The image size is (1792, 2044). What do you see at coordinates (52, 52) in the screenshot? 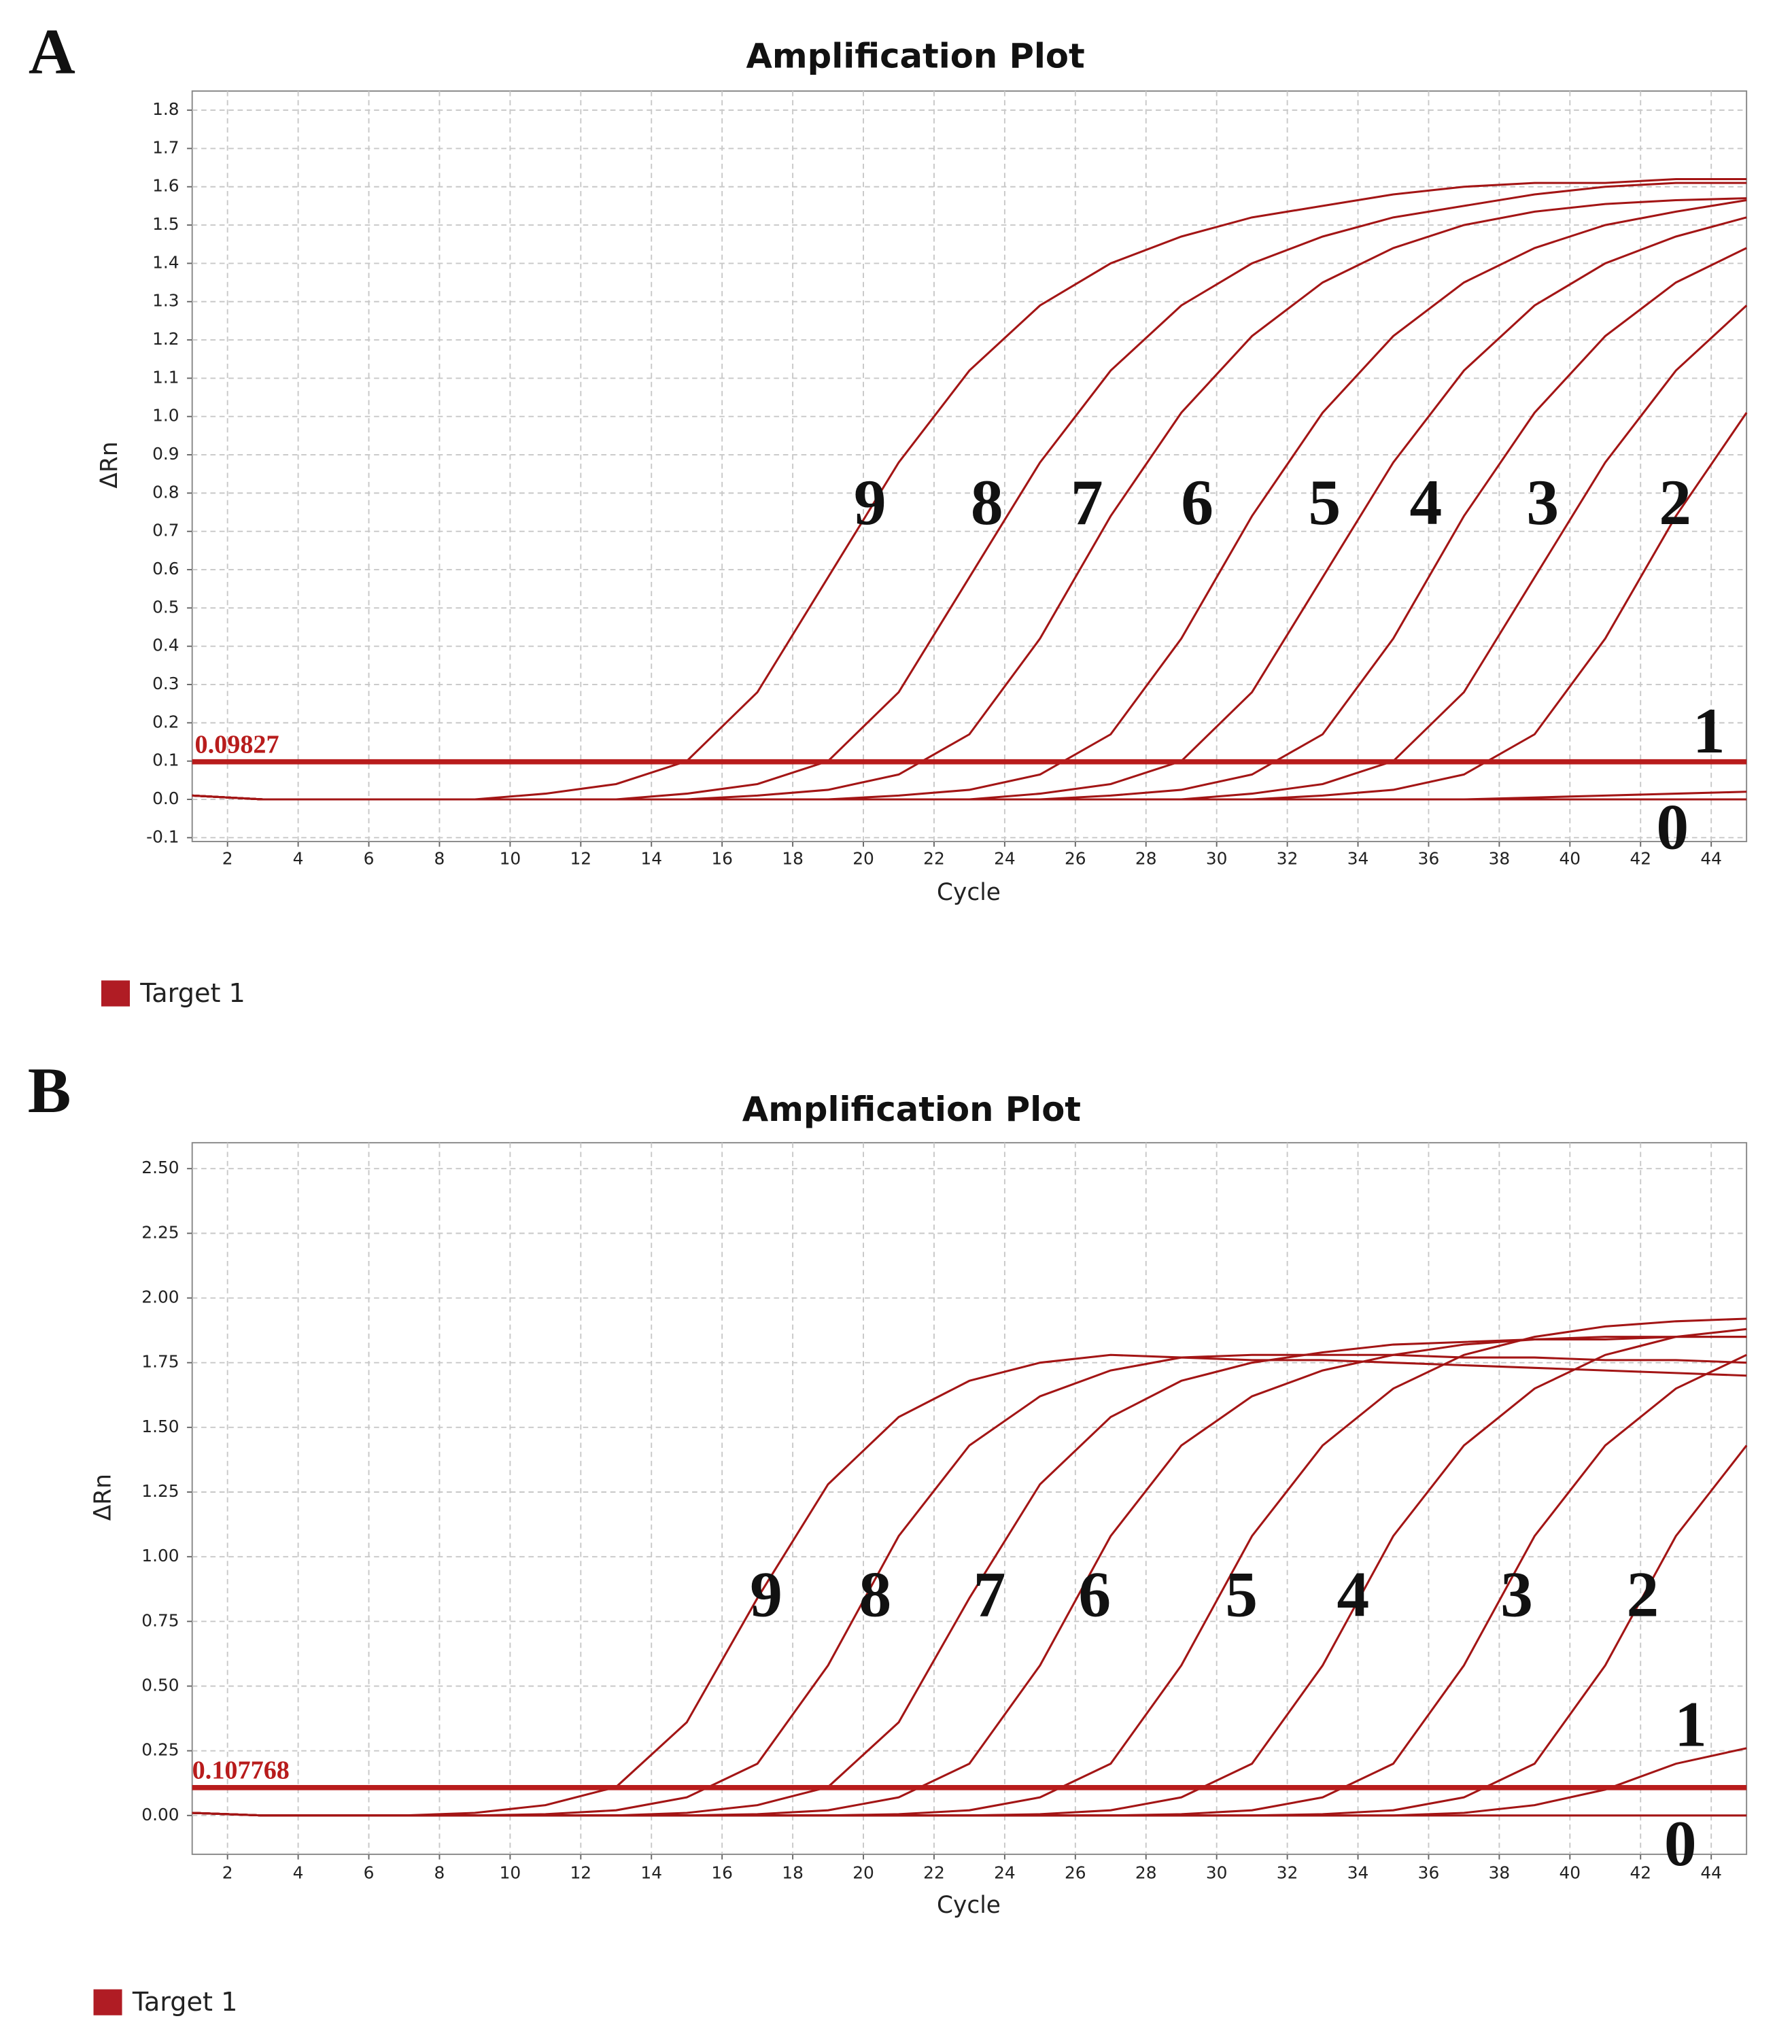
I see `panel-letter: A` at bounding box center [52, 52].